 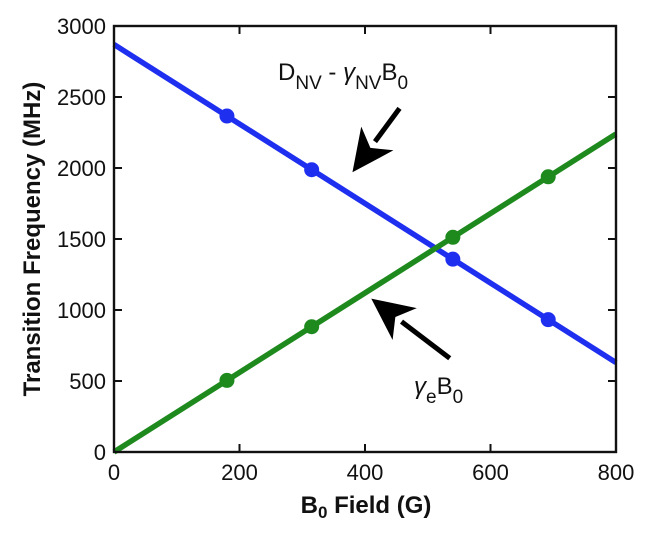 I want to click on annotation-part-nv-6: 0, so click(x=403, y=83).